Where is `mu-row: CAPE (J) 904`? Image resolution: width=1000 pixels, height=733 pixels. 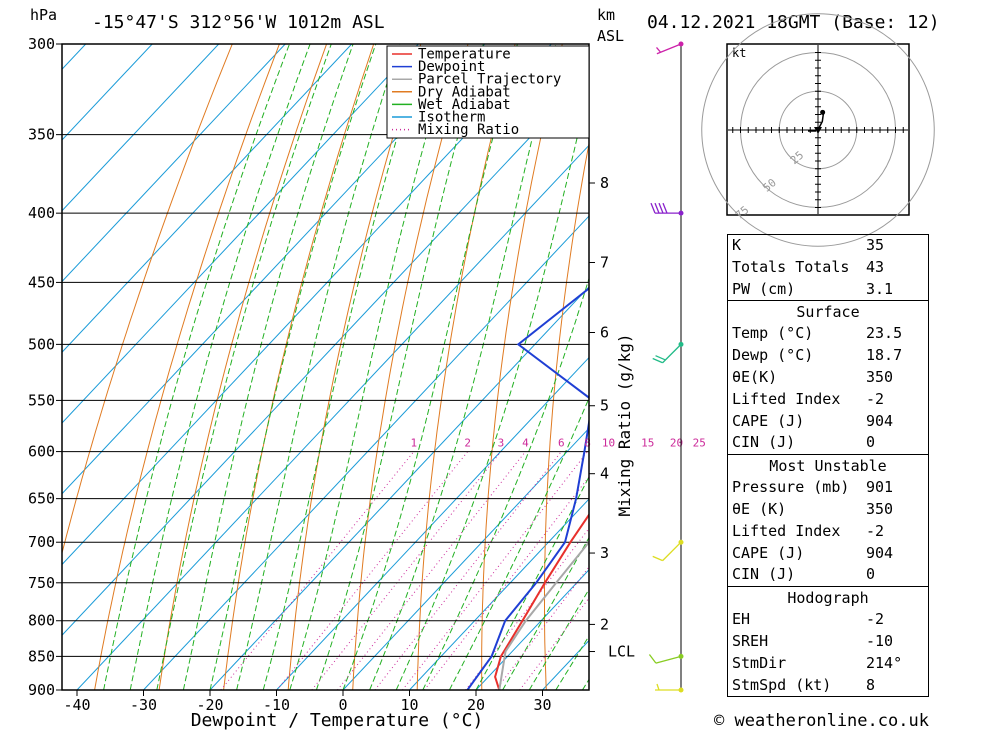 mu-row: CAPE (J) 904 is located at coordinates (828, 554).